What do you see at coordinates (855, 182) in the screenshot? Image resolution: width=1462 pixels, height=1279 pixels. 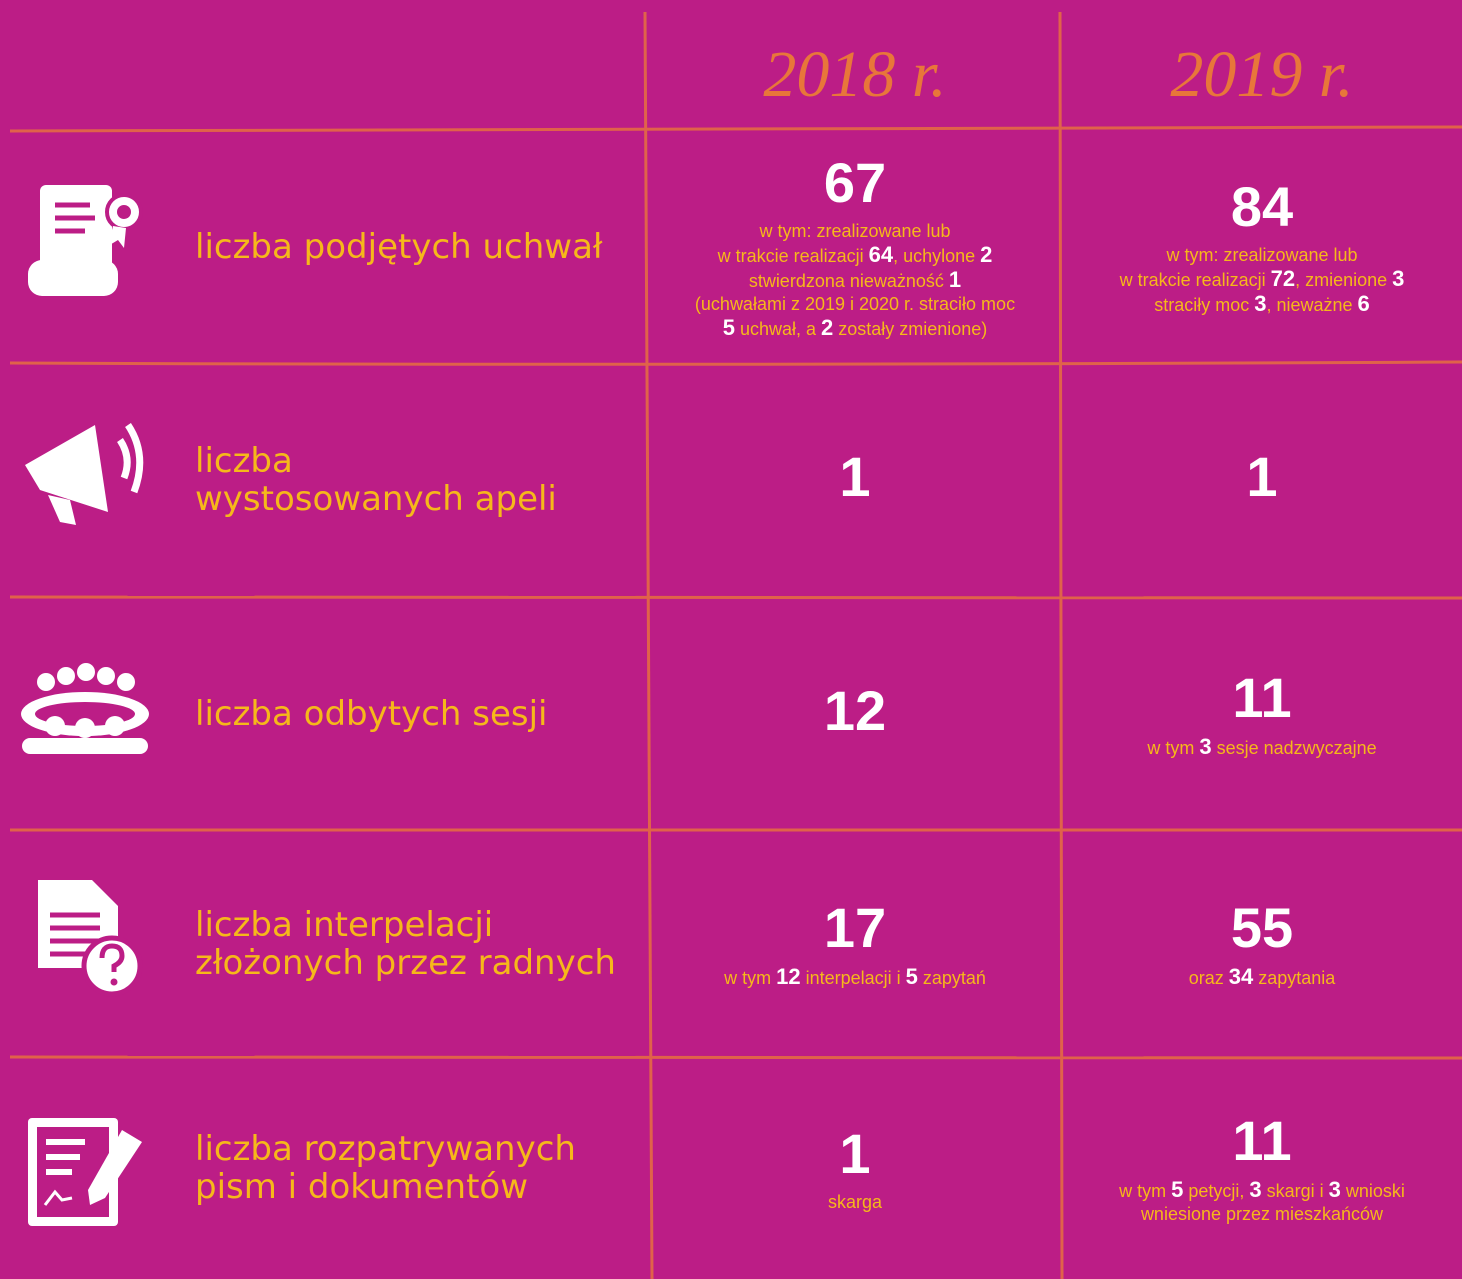 I see `cell-value: 67` at bounding box center [855, 182].